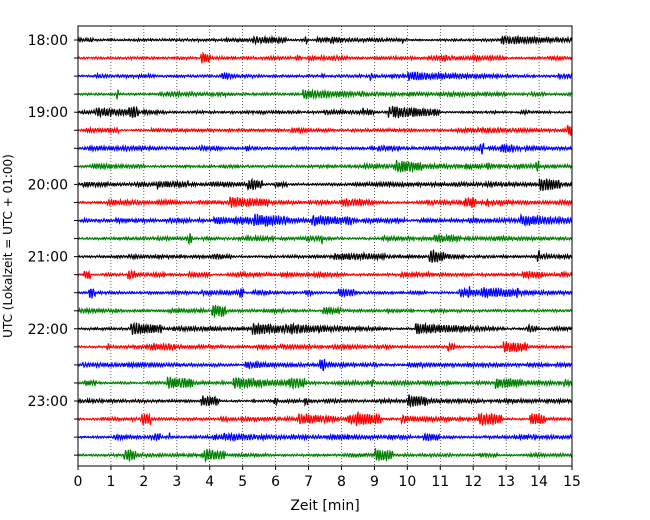  What do you see at coordinates (275, 482) in the screenshot?
I see `x-tick-label: 6` at bounding box center [275, 482].